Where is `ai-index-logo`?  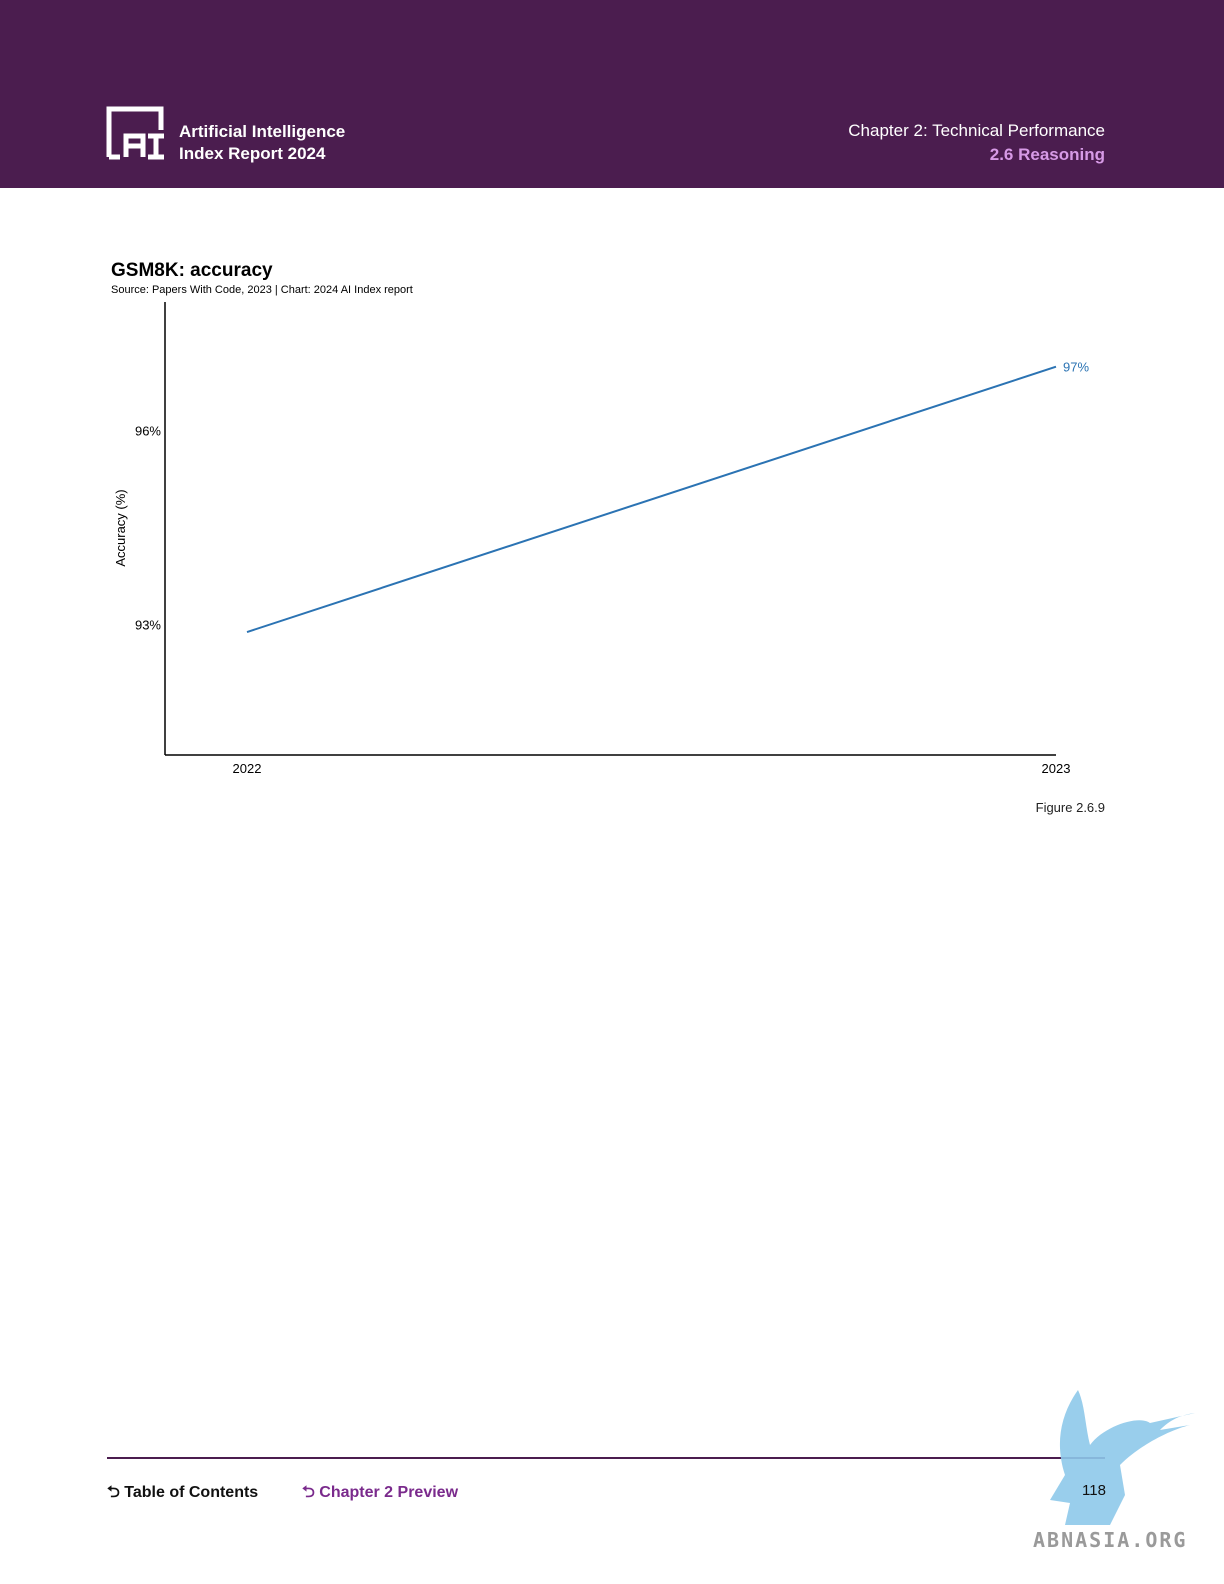
ai-index-logo is located at coordinates (135, 133).